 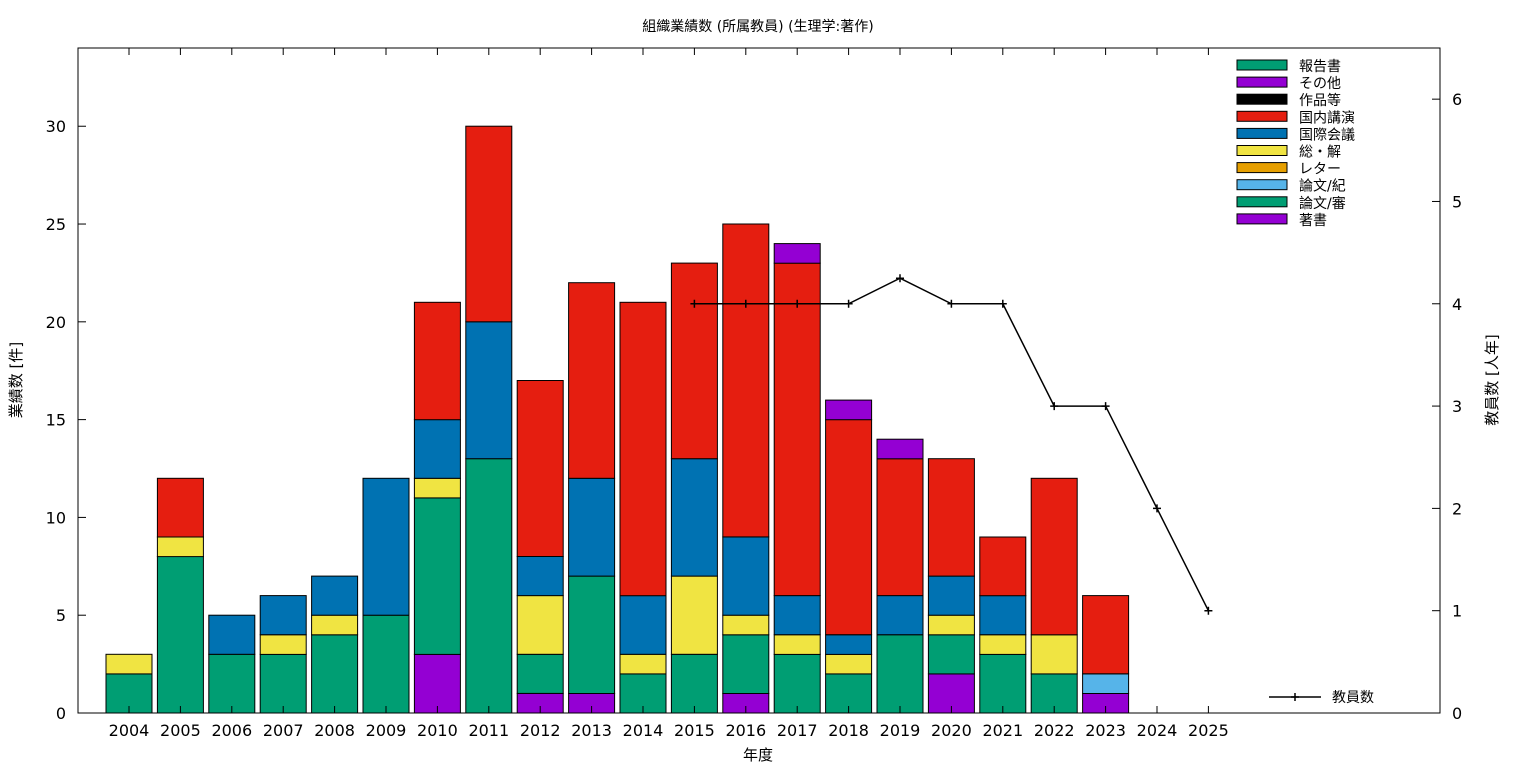 I want to click on x-tick-label: 2023, so click(x=1105, y=730).